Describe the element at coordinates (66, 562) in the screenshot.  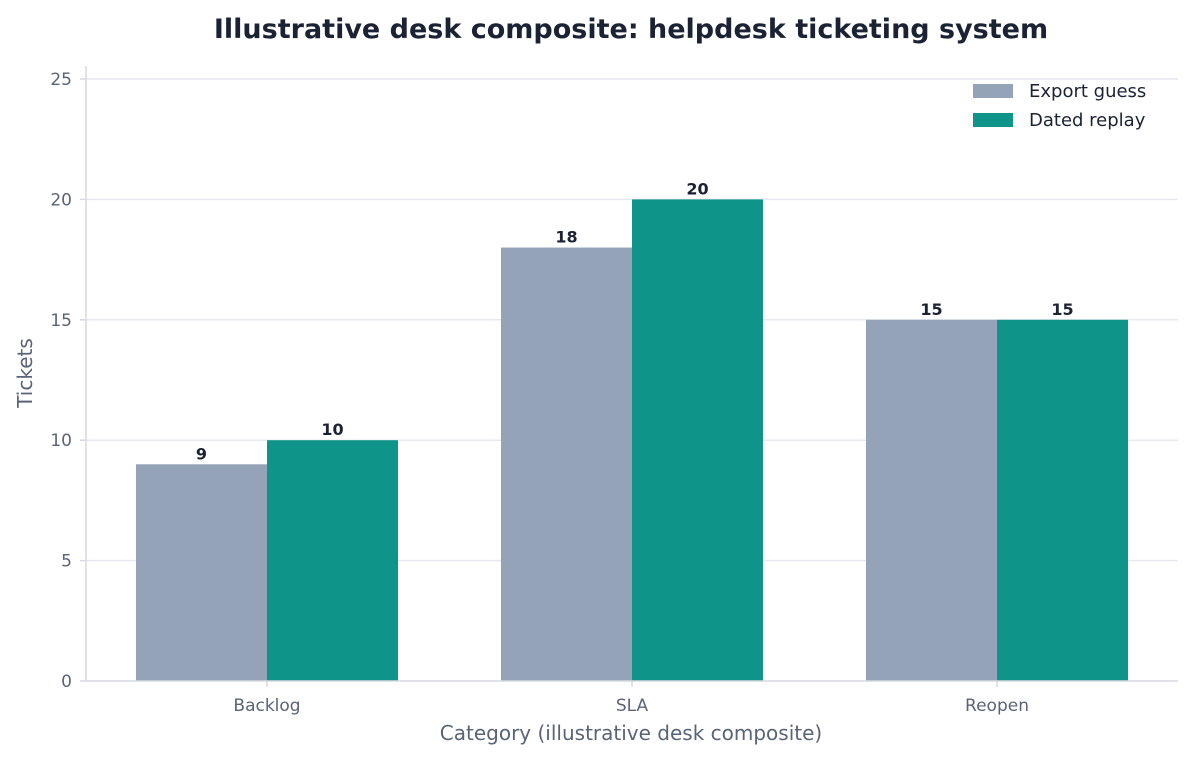
I see `y-tick-label: 5` at that location.